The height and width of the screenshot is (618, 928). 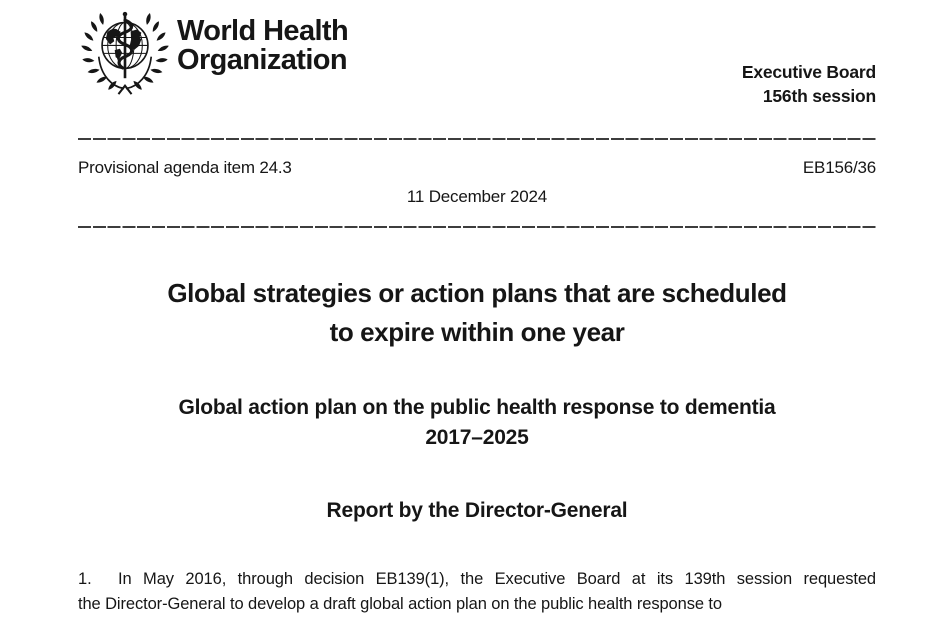 I want to click on title-line2: to expire within one year, so click(x=477, y=332).